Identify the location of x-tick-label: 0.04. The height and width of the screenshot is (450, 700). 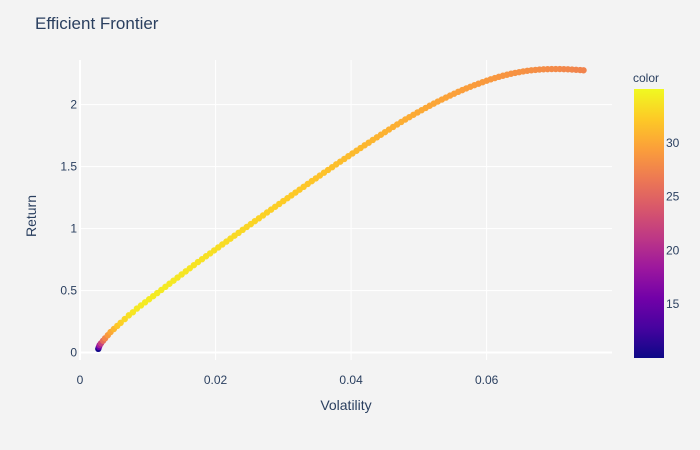
(351, 380).